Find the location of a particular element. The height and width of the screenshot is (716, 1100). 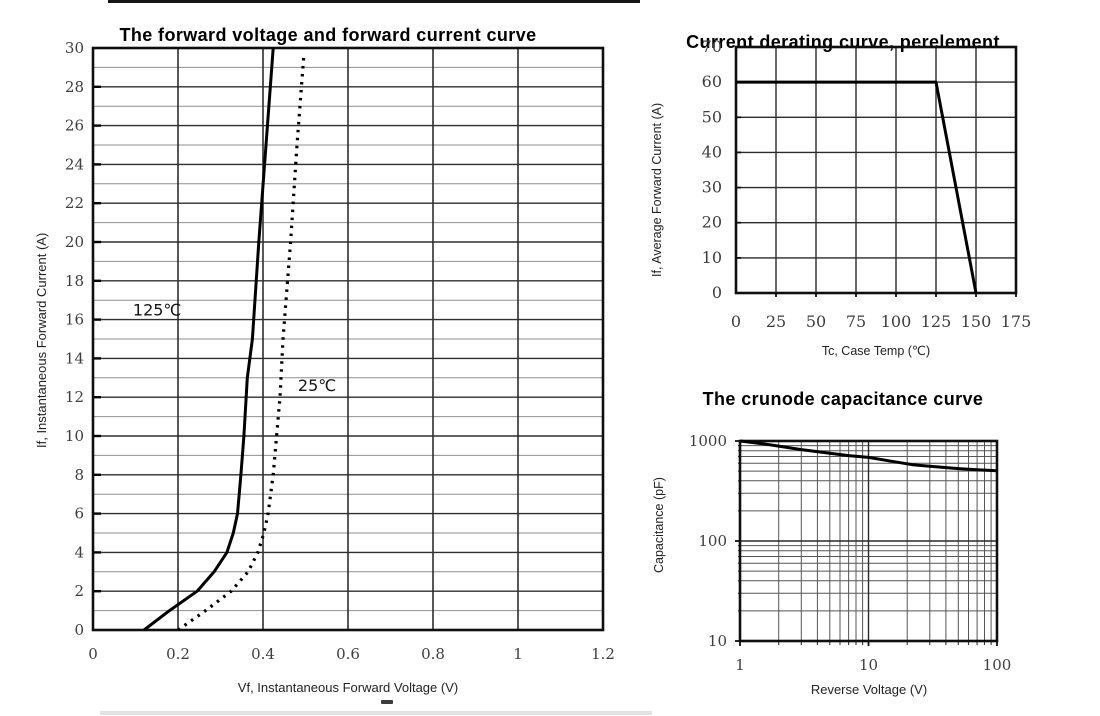

tick-label: 1000 is located at coordinates (708, 441).